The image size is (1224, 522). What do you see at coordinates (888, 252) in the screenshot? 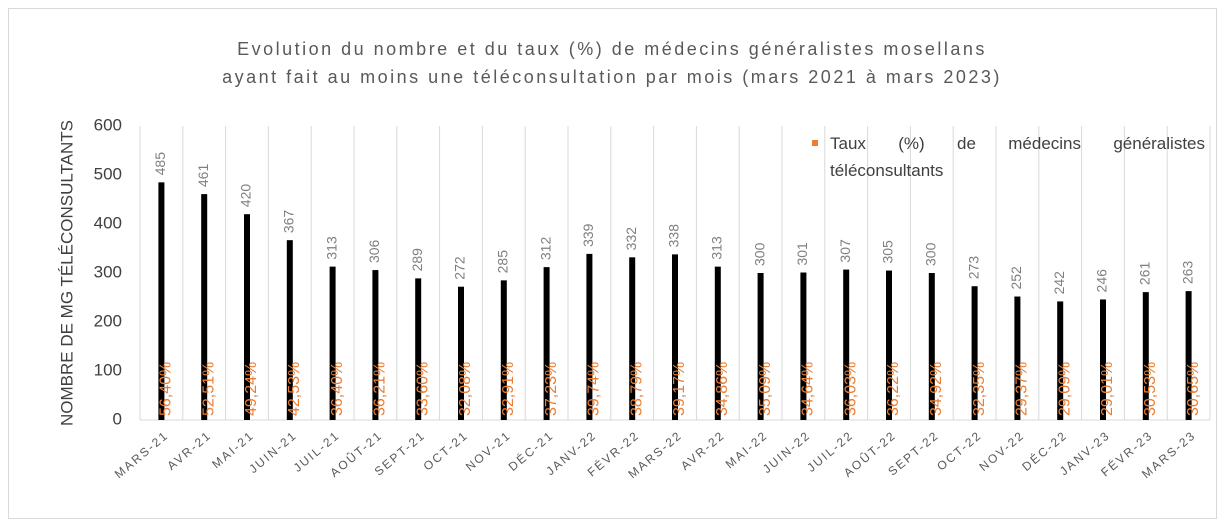
I see `value-label: 305` at bounding box center [888, 252].